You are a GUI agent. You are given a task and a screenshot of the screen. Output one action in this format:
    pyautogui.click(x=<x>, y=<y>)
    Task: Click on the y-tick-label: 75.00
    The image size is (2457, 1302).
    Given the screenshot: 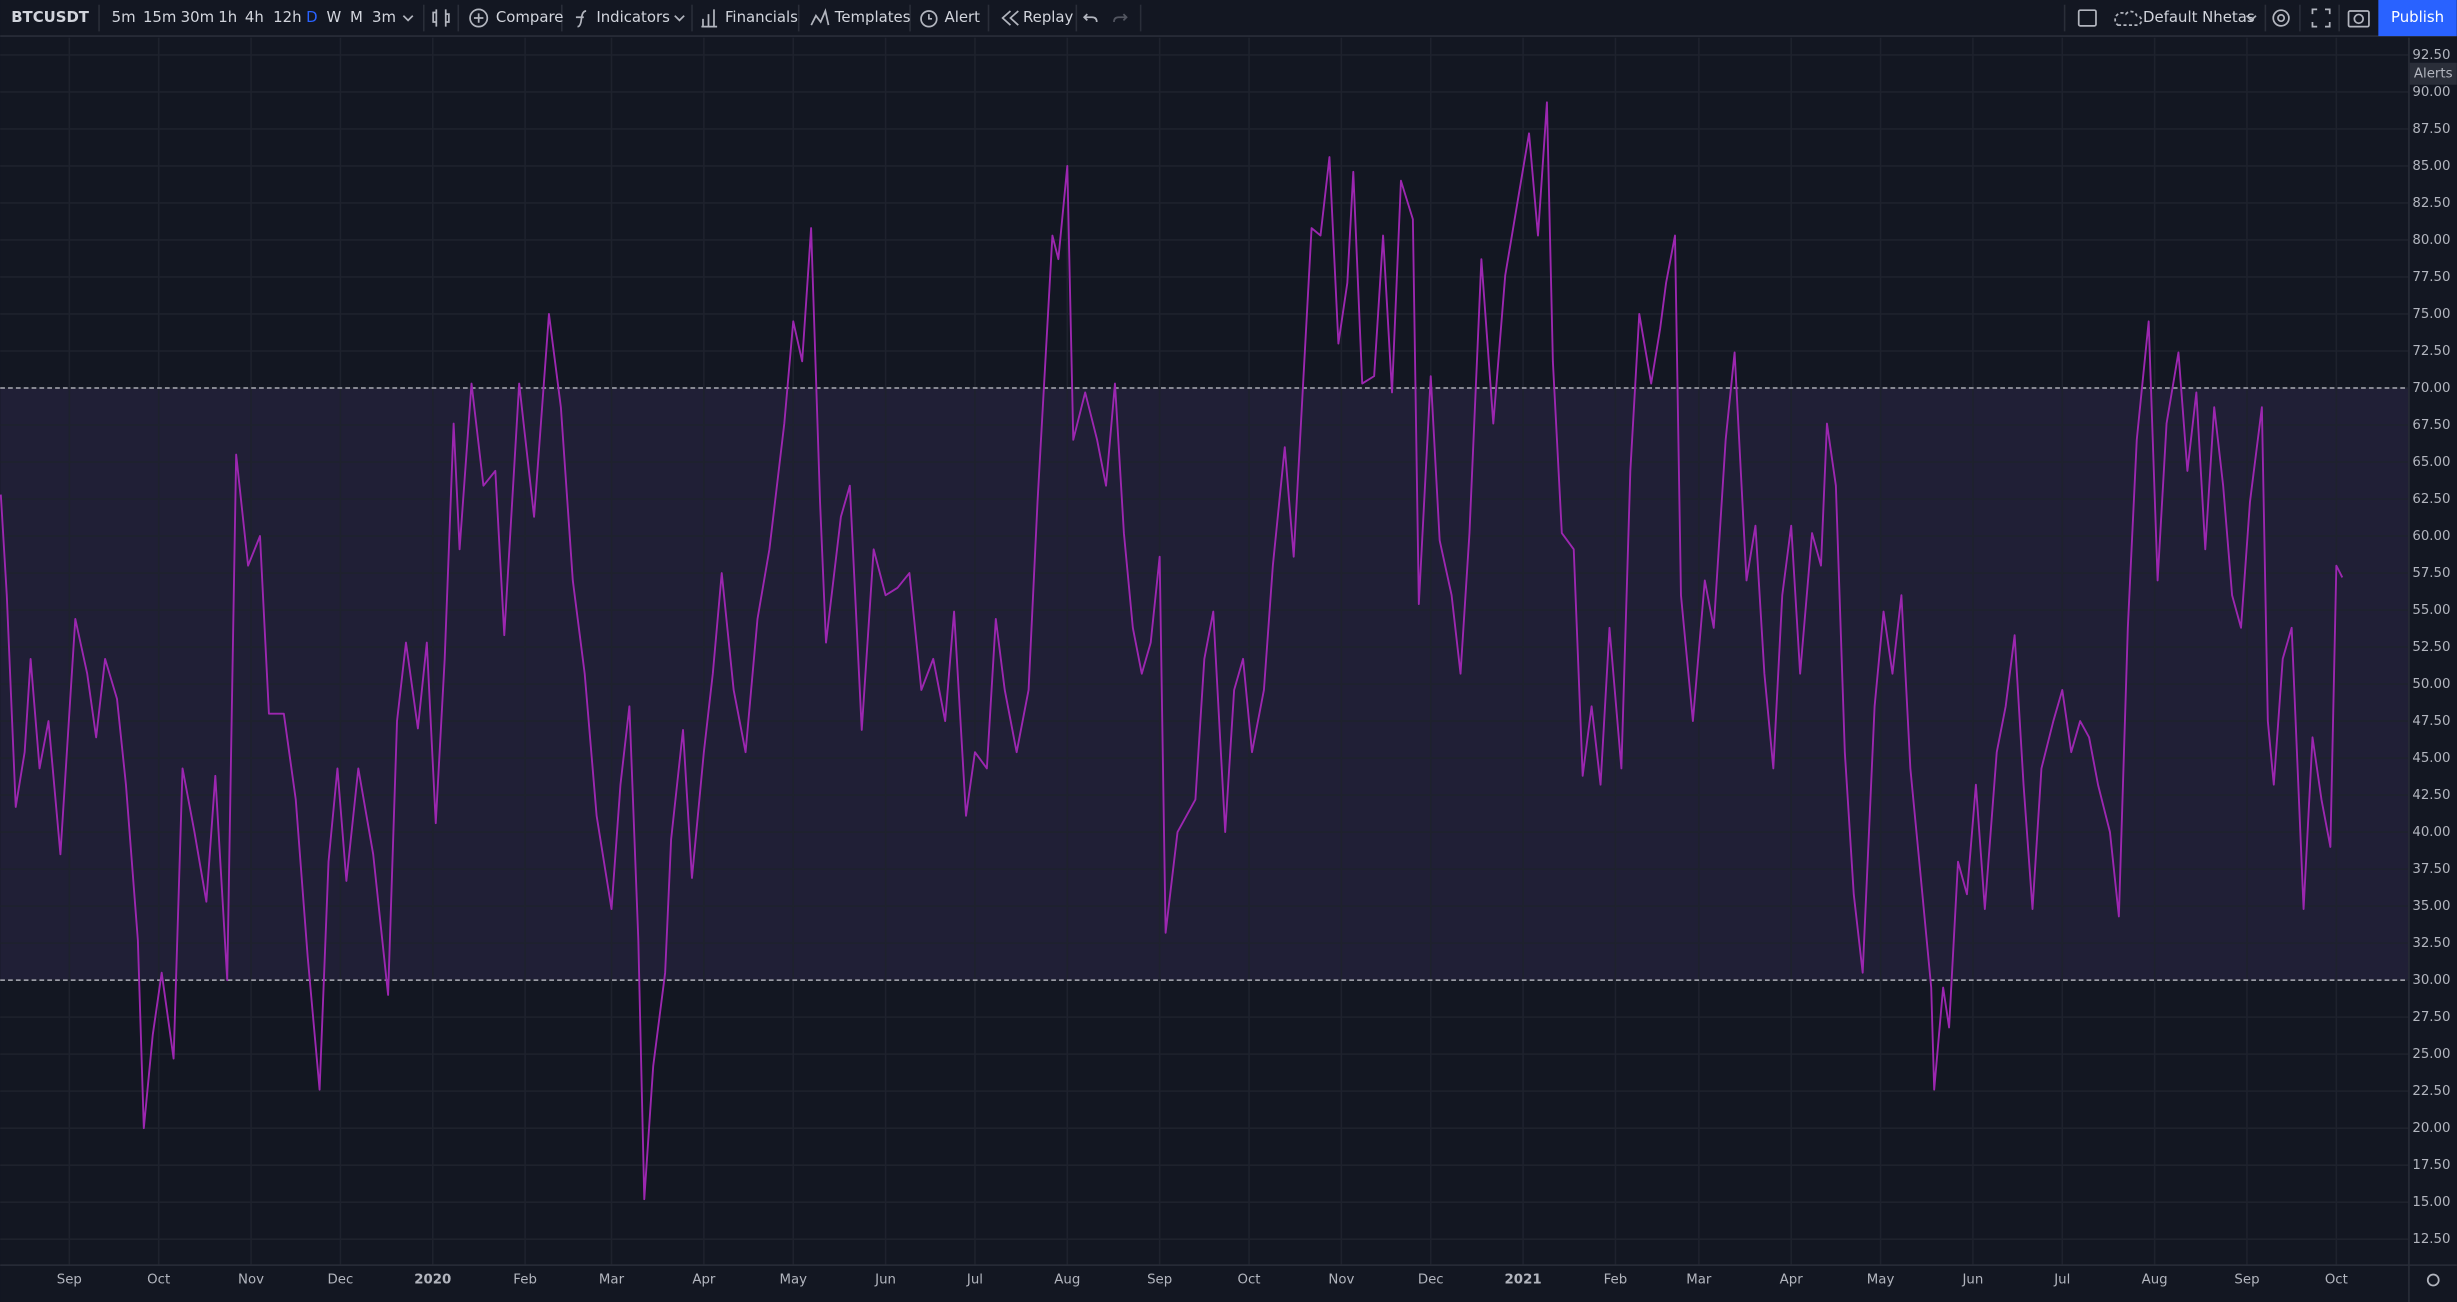 What is the action you would take?
    pyautogui.click(x=2431, y=314)
    